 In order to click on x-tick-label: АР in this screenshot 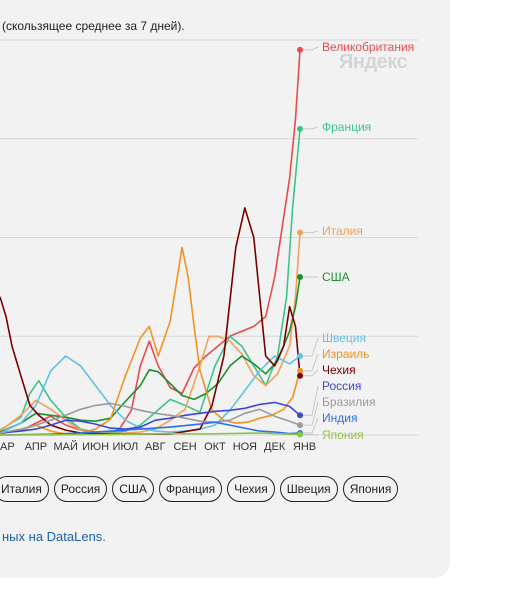, I will do `click(7, 447)`.